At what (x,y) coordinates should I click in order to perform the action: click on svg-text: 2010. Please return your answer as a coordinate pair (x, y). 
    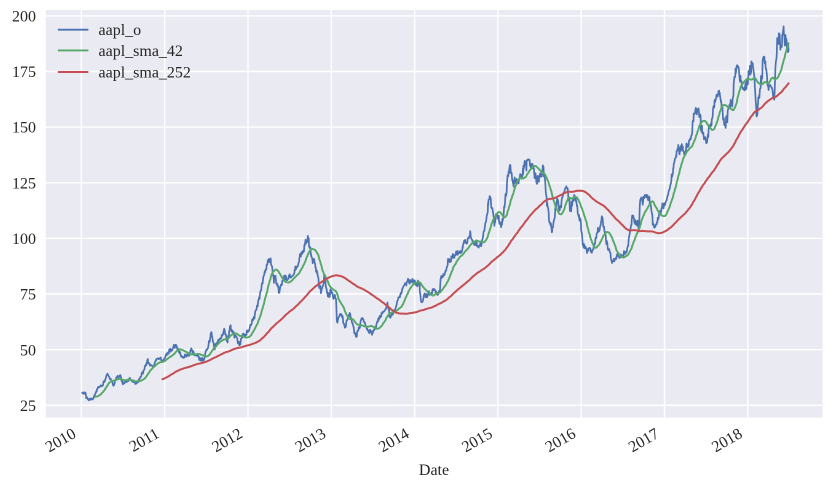
    Looking at the image, I should click on (61, 440).